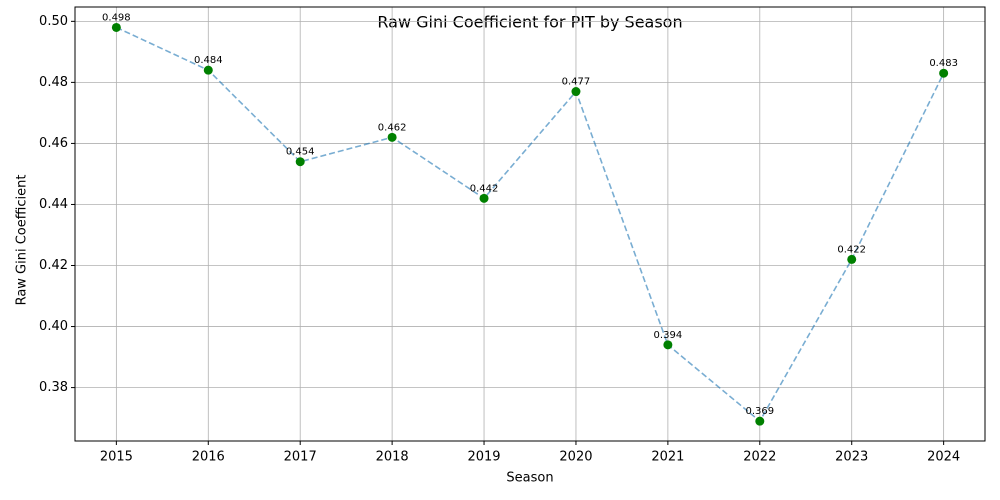  What do you see at coordinates (116, 457) in the screenshot?
I see `x-tick-label: 2015` at bounding box center [116, 457].